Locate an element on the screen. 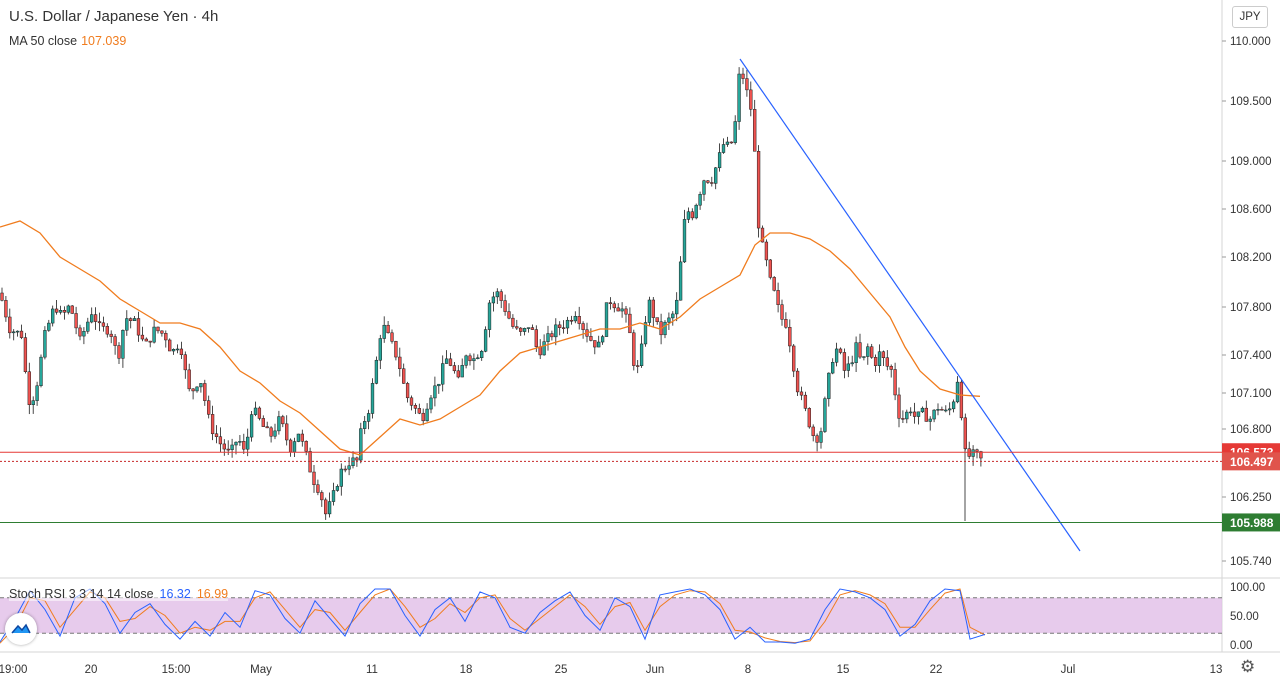 Image resolution: width=1280 pixels, height=680 pixels. y-tick-label: 109.500 is located at coordinates (1251, 102).